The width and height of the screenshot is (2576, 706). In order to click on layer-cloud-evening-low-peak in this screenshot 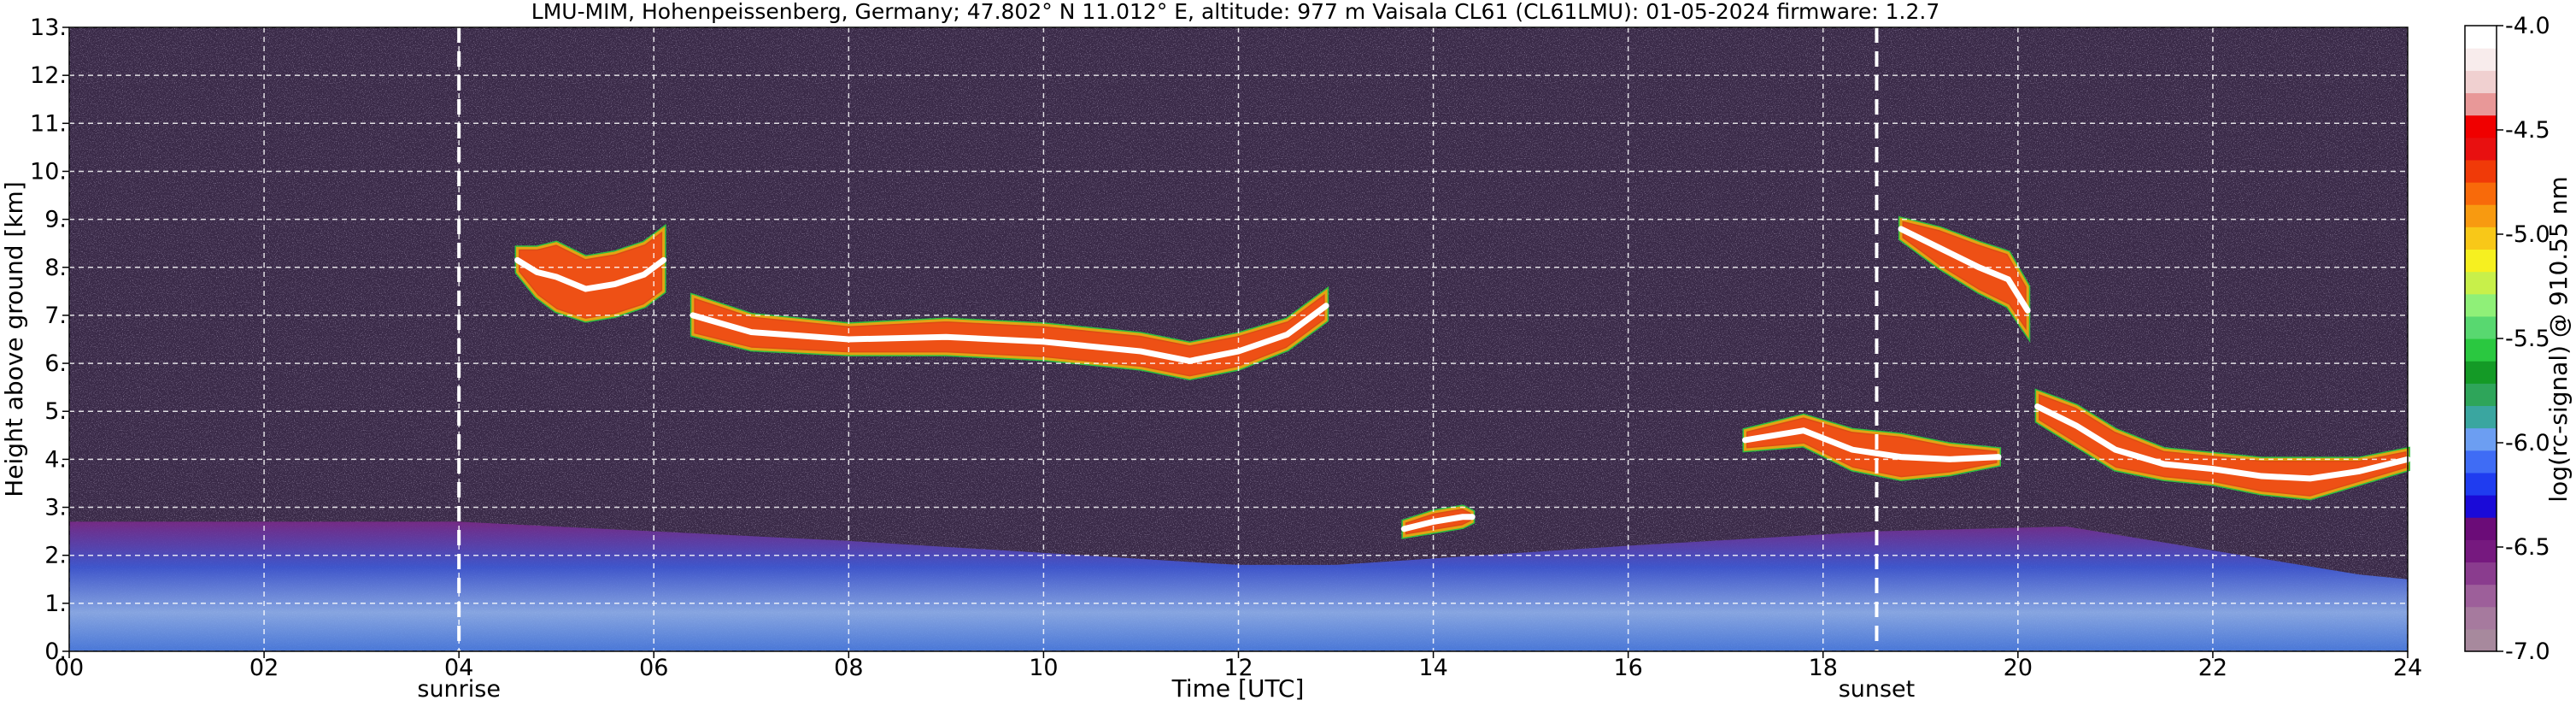, I will do `click(1872, 444)`.